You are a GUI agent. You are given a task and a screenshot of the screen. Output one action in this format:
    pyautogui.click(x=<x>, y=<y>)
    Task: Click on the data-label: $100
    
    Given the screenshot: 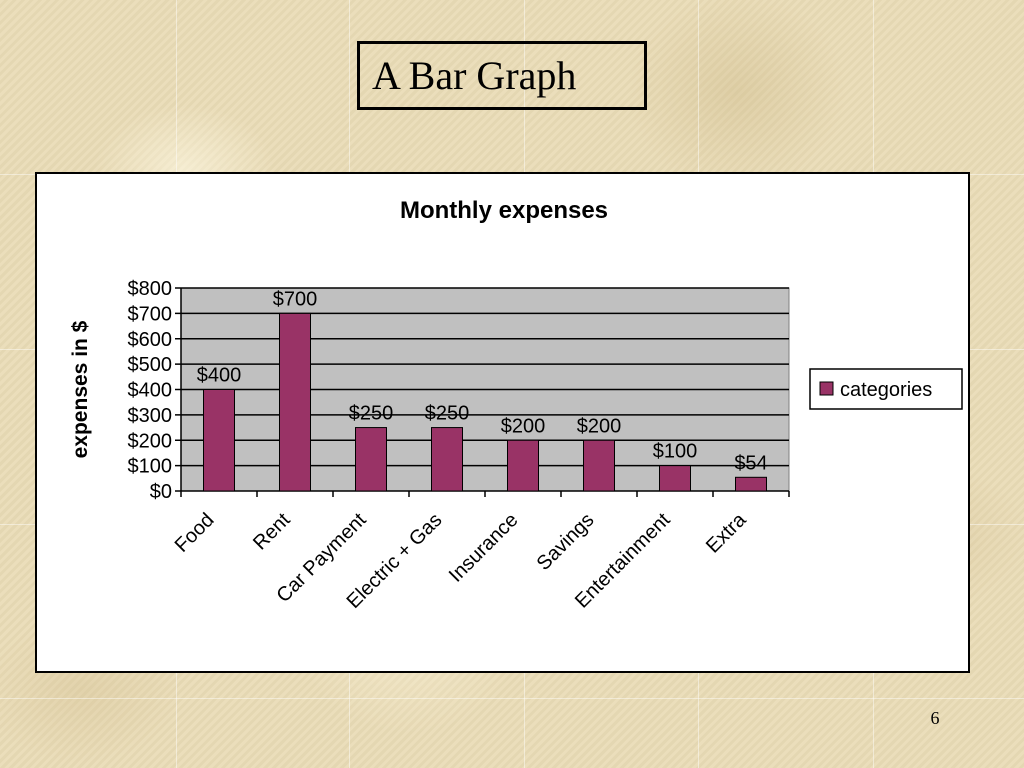 What is the action you would take?
    pyautogui.click(x=675, y=452)
    